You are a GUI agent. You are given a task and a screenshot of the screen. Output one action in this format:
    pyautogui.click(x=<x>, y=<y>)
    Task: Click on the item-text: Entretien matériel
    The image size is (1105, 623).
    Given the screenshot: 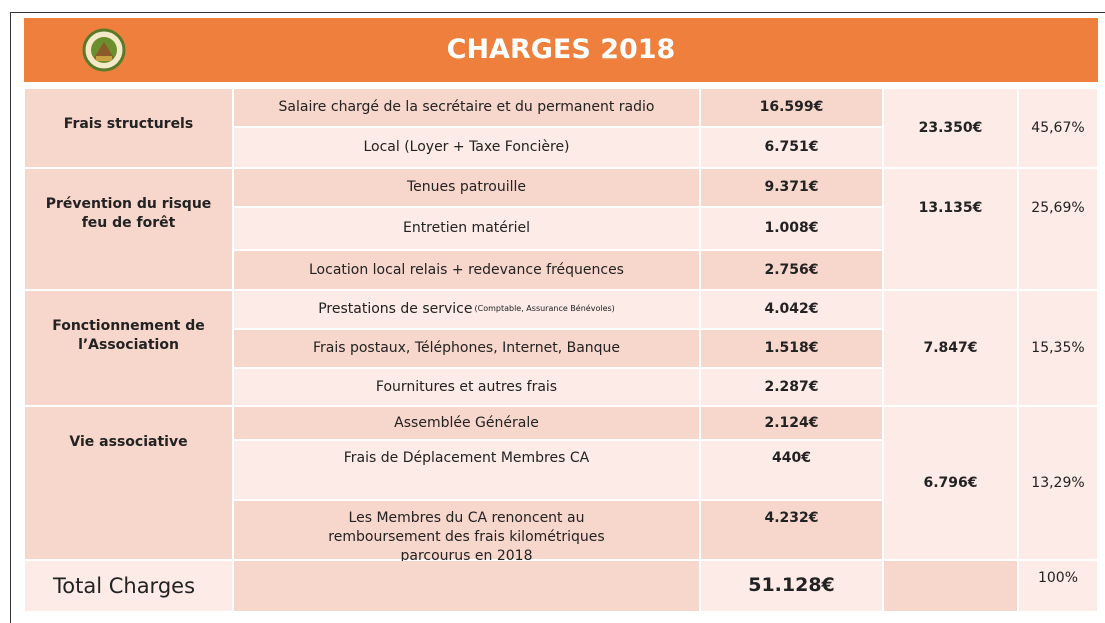 What is the action you would take?
    pyautogui.click(x=466, y=228)
    